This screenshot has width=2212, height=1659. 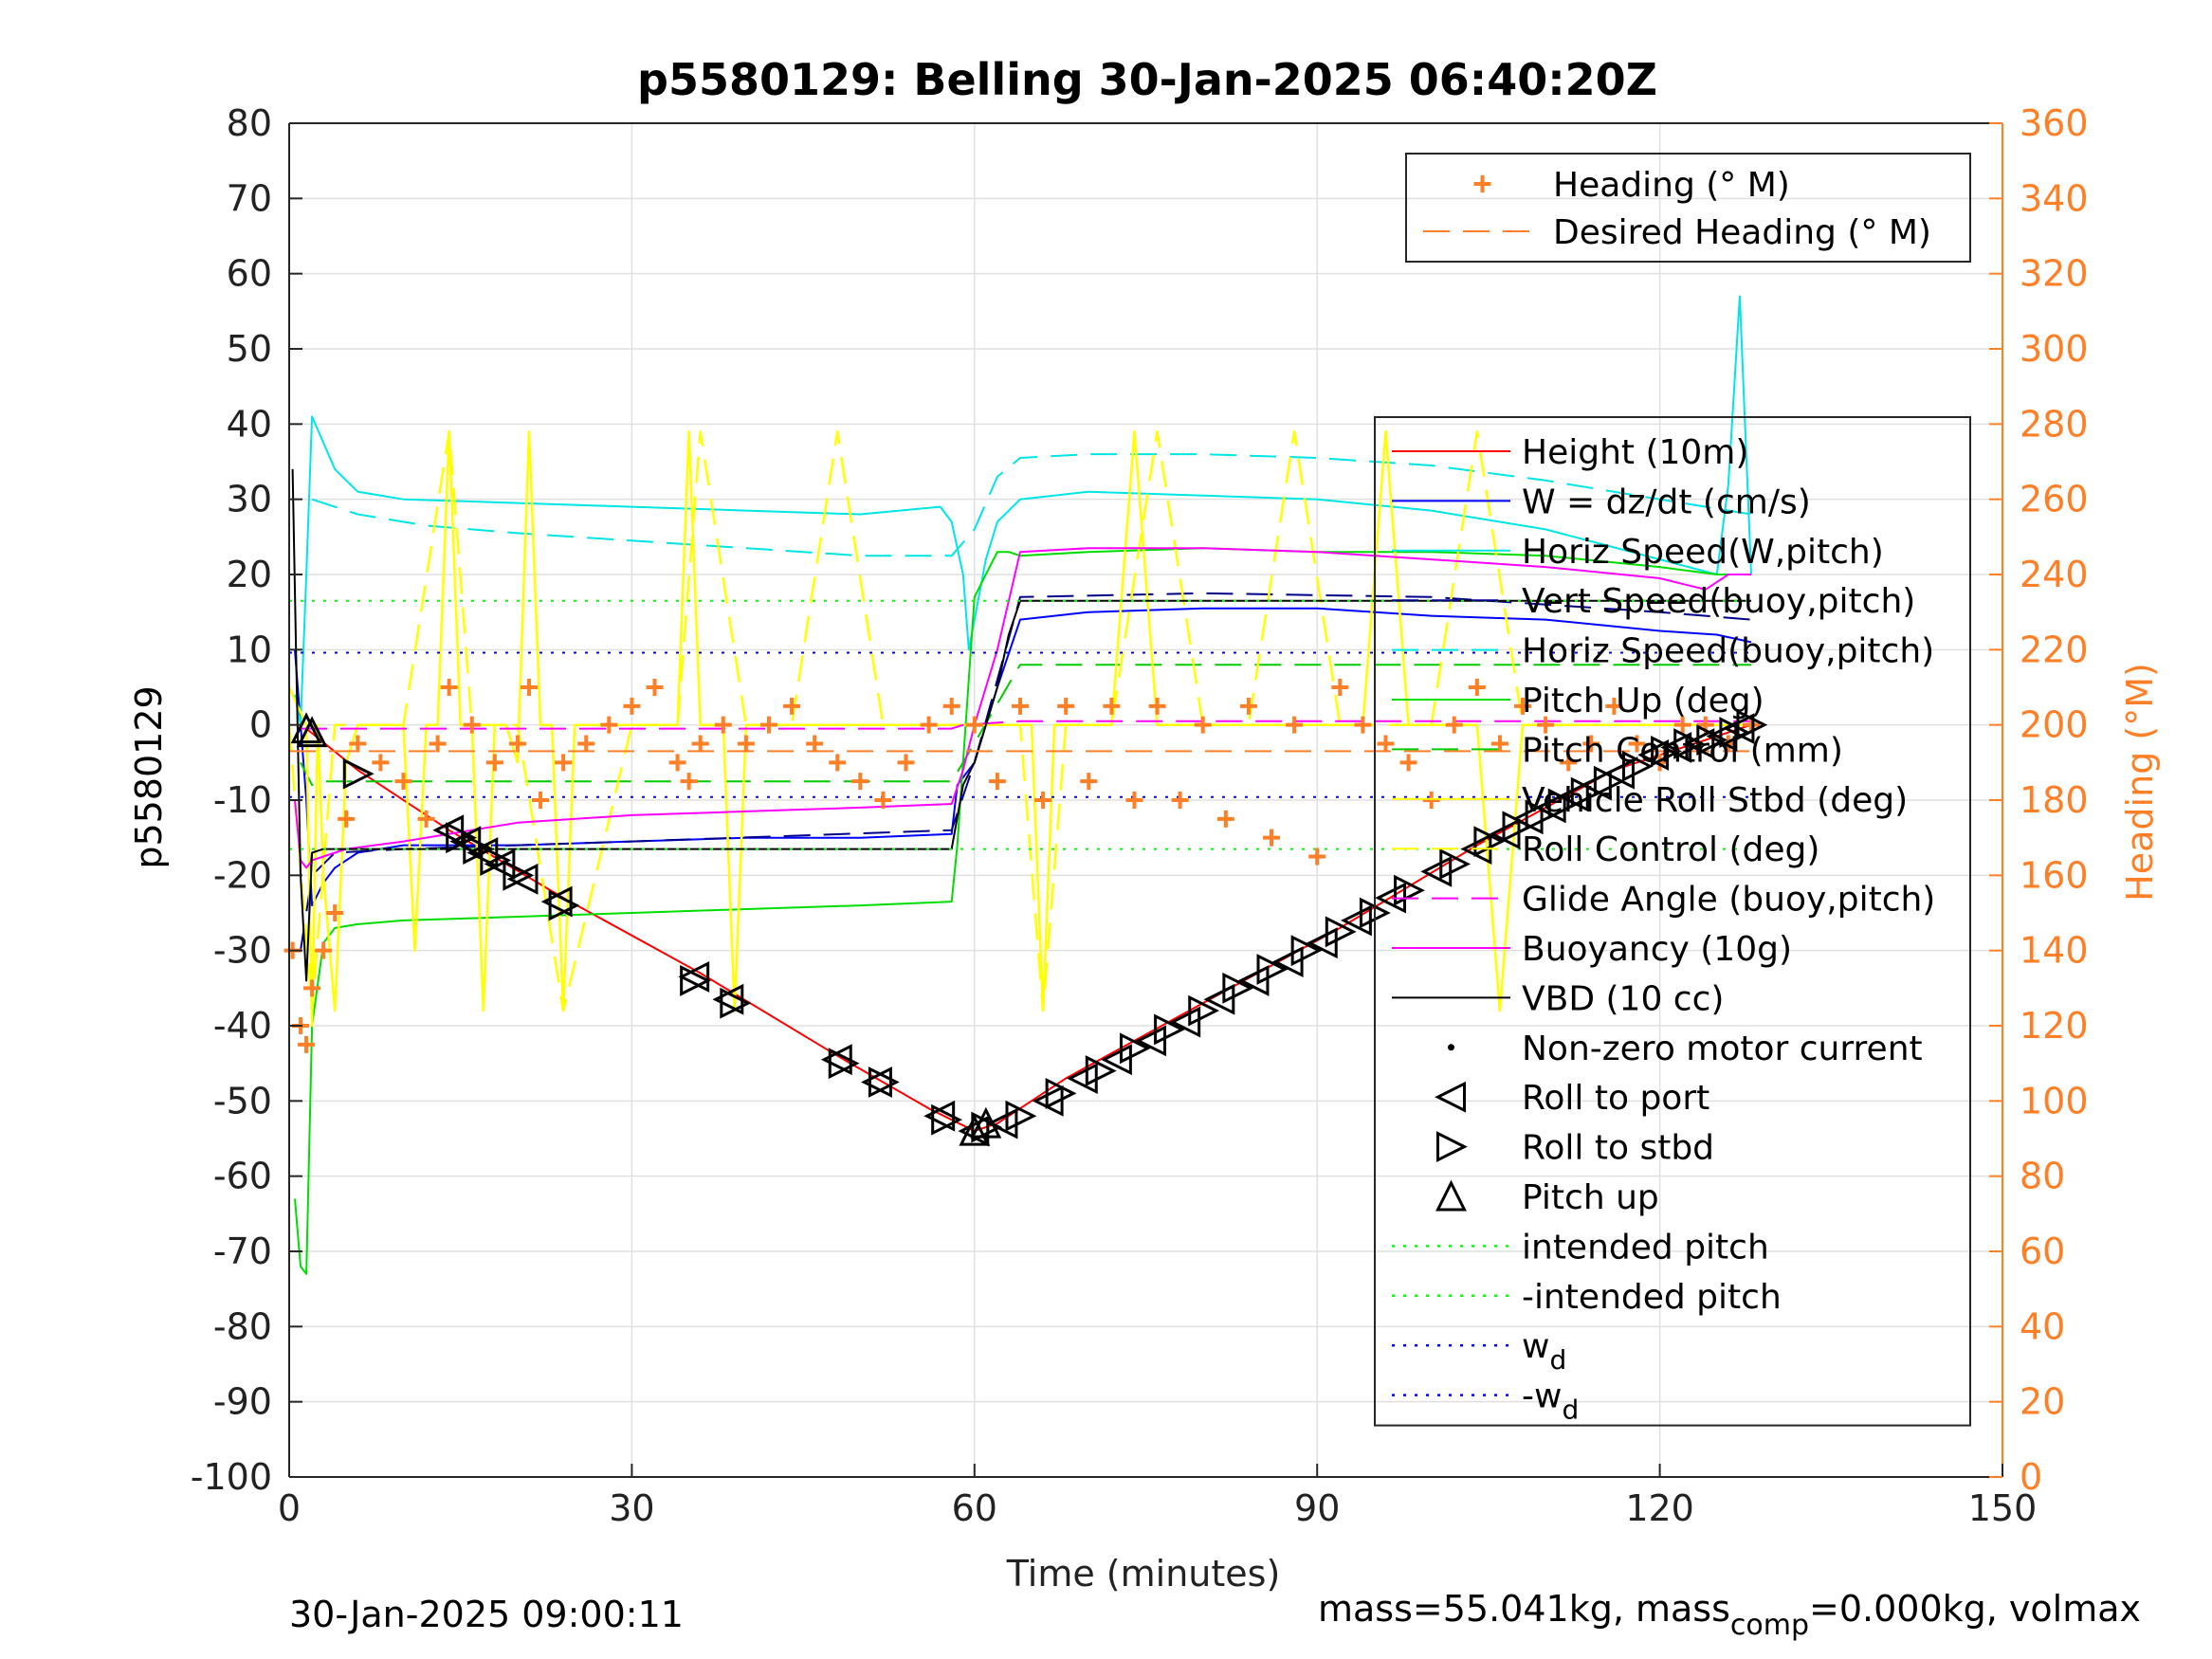 What do you see at coordinates (1722, 1049) in the screenshot?
I see `legend-label: Non-zero motor current` at bounding box center [1722, 1049].